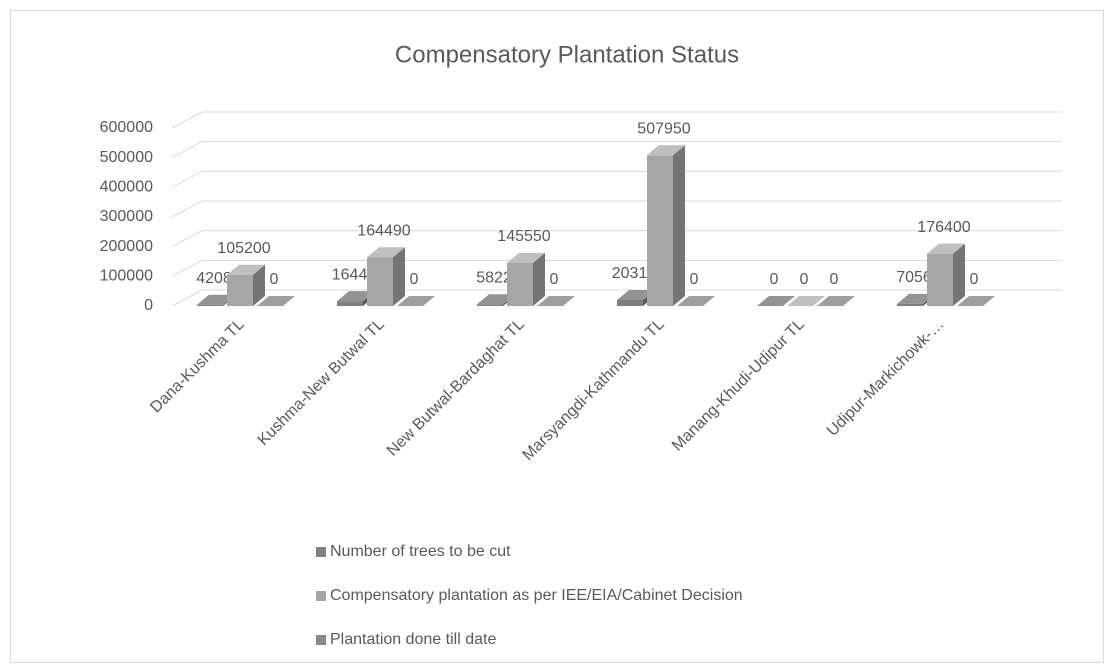  I want to click on y-tick-label: 500000, so click(126, 157).